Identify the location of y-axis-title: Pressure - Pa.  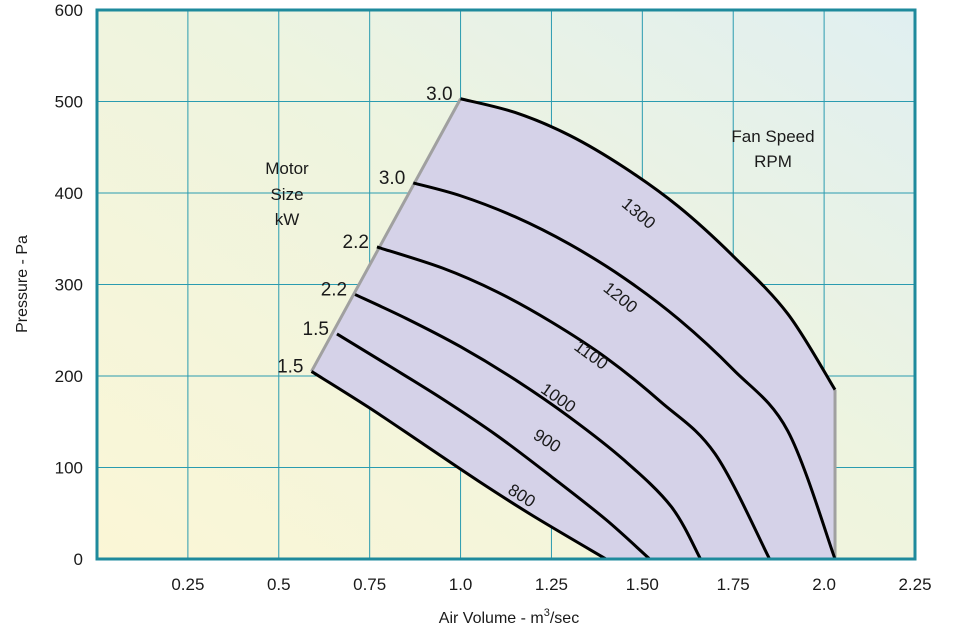
(22, 284).